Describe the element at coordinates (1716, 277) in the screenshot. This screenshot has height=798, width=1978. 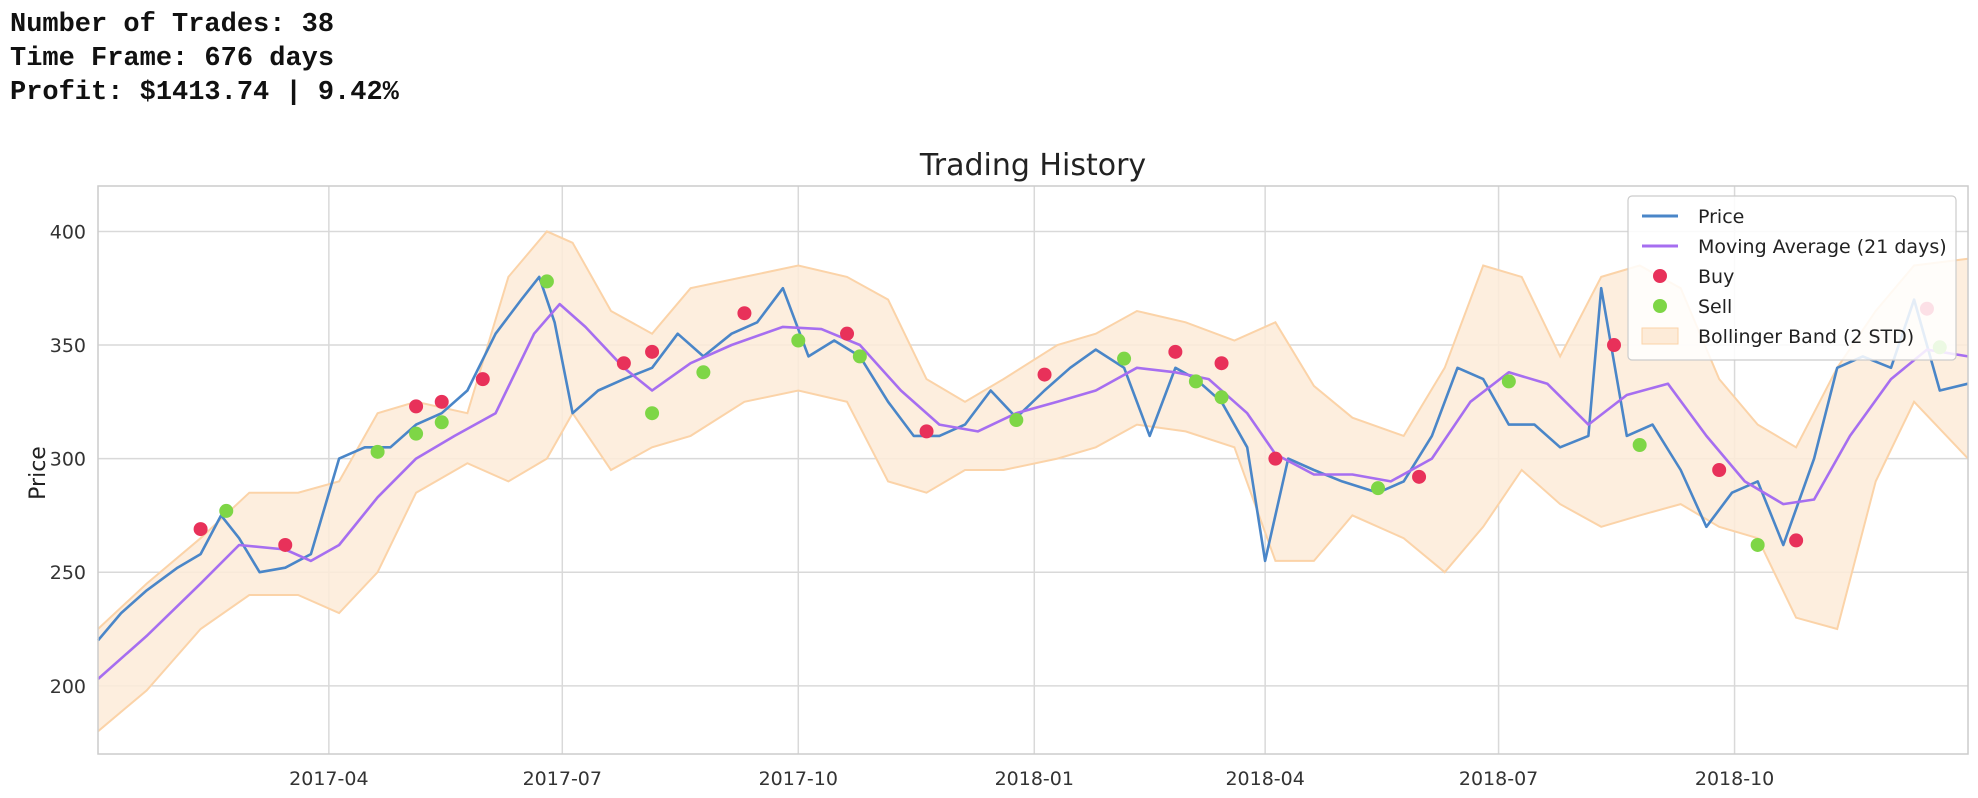
I see `legend-entry-buy-label: Buy` at that location.